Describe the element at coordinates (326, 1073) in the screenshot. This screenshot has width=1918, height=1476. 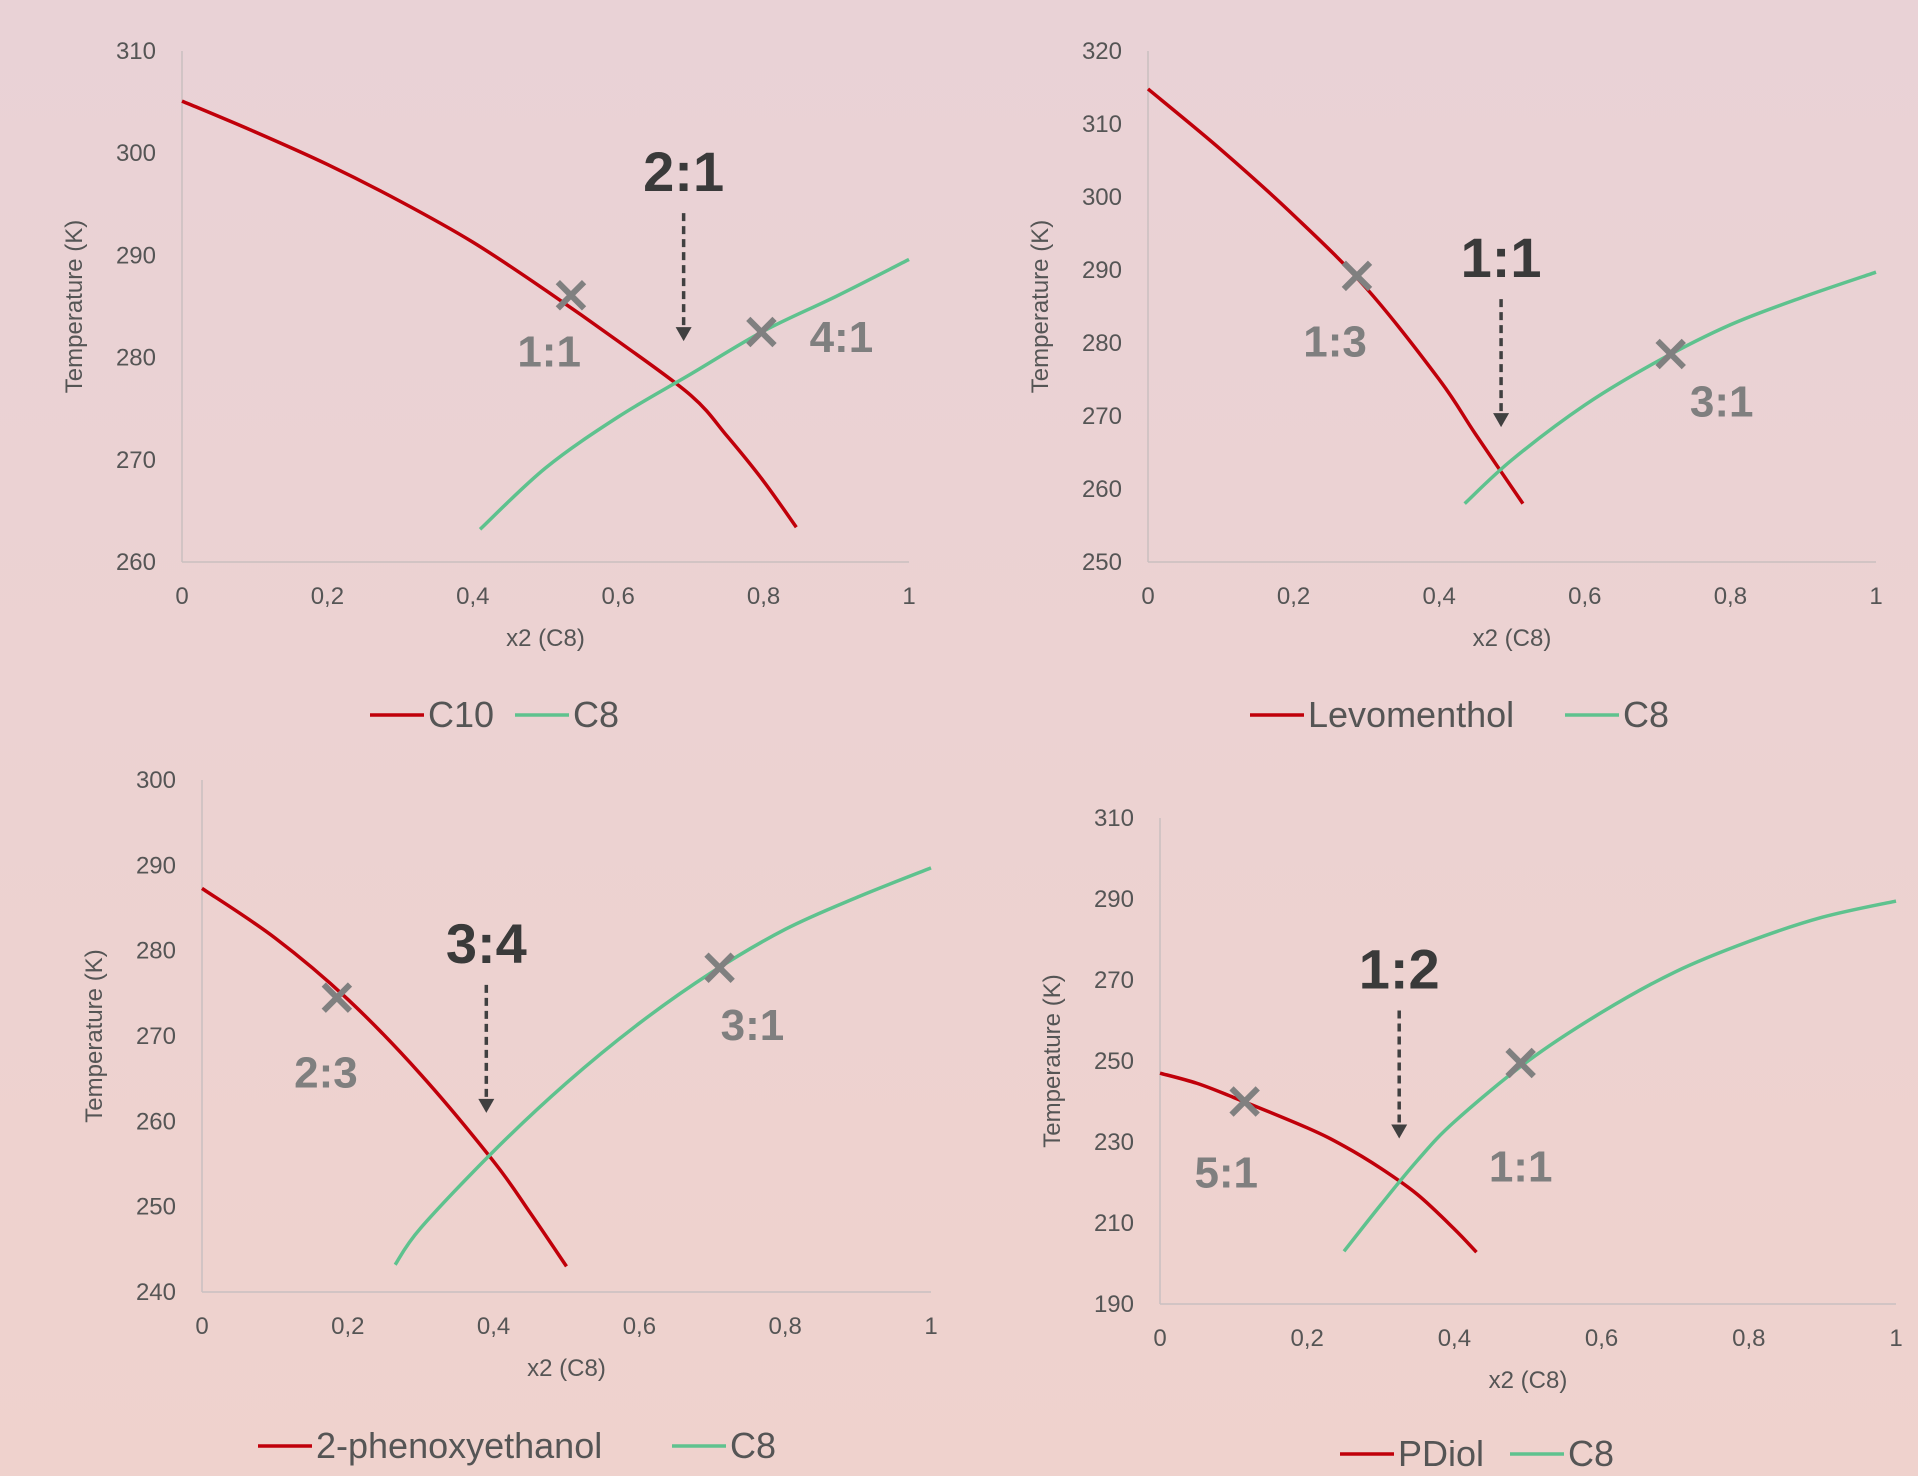
I see `molar-ratio-label: 2:3` at that location.